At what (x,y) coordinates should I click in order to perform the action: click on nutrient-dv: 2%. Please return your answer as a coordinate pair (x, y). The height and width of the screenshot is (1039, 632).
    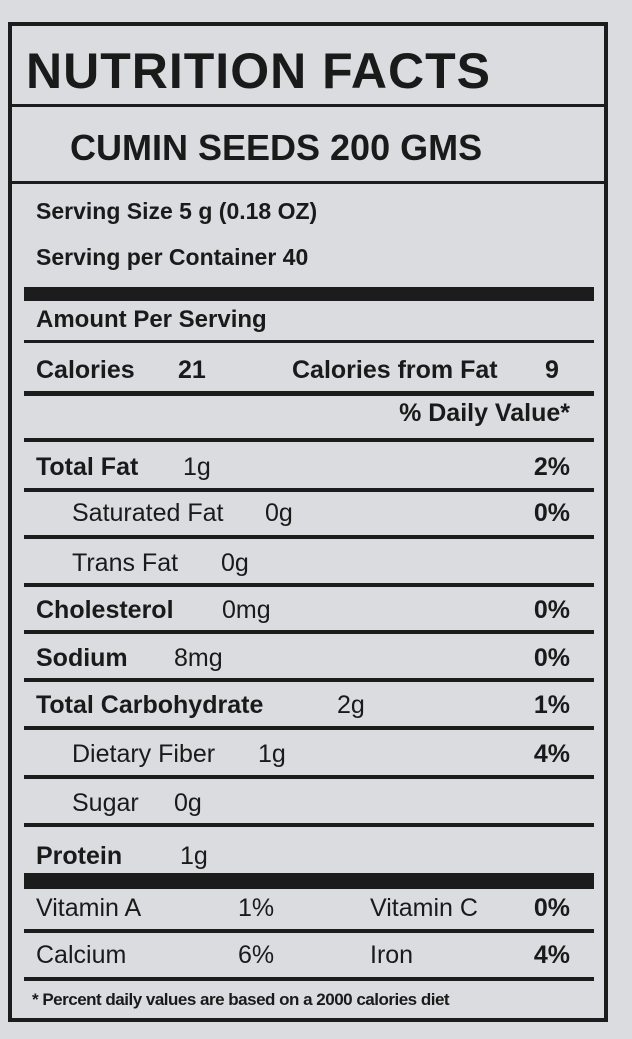
    Looking at the image, I should click on (551, 467).